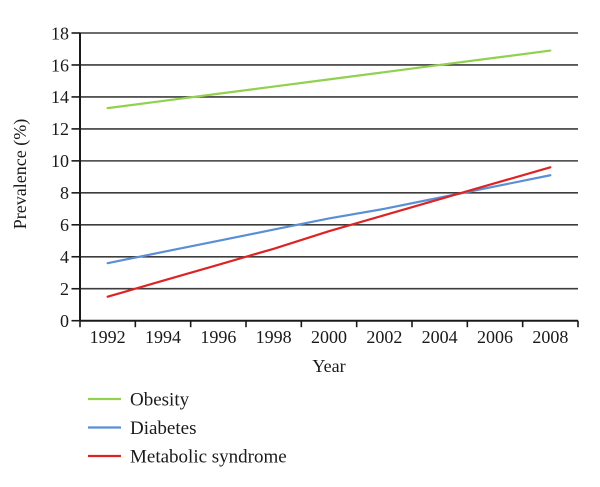 This screenshot has width=600, height=487. Describe the element at coordinates (60, 97) in the screenshot. I see `y-tick-label: 14` at that location.